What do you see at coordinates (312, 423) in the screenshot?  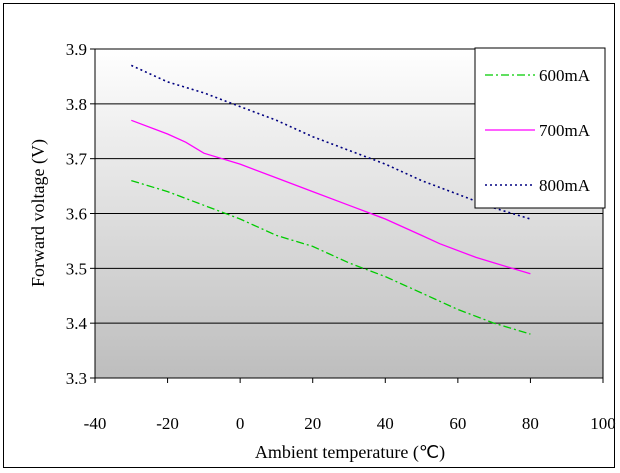 I see `x-tick-label: 20` at bounding box center [312, 423].